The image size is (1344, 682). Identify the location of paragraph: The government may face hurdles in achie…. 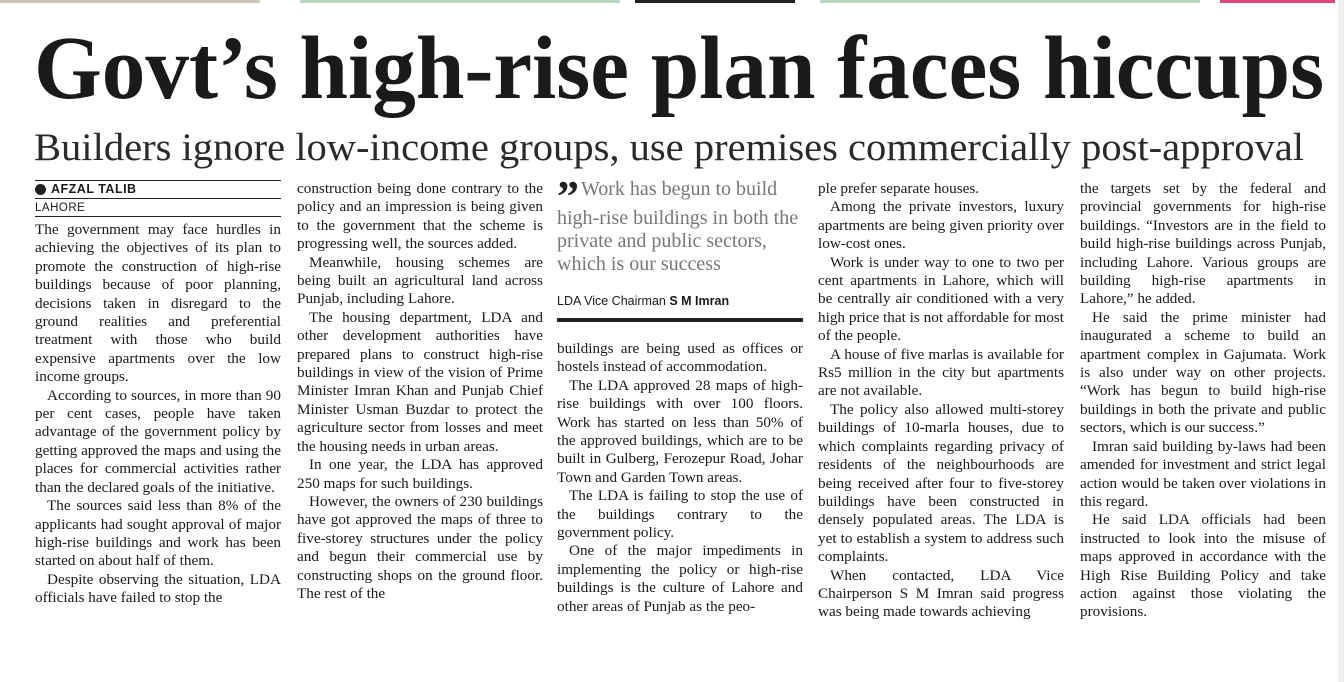
(158, 303).